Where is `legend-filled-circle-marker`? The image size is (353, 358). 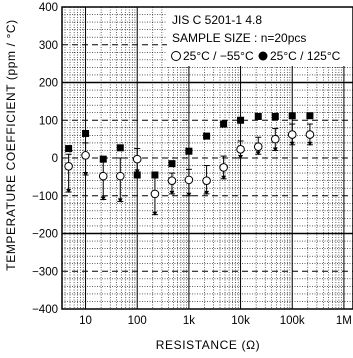 legend-filled-circle-marker is located at coordinates (263, 56).